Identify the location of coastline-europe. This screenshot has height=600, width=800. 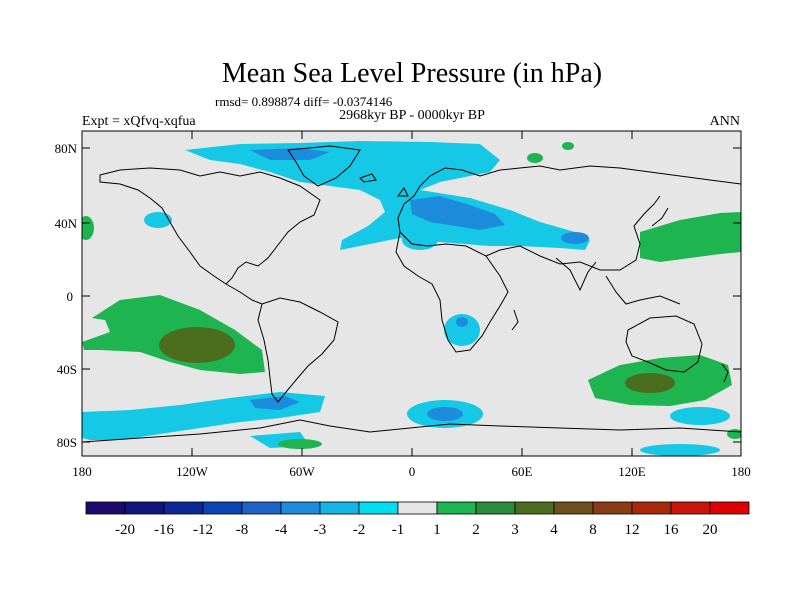
(569, 199).